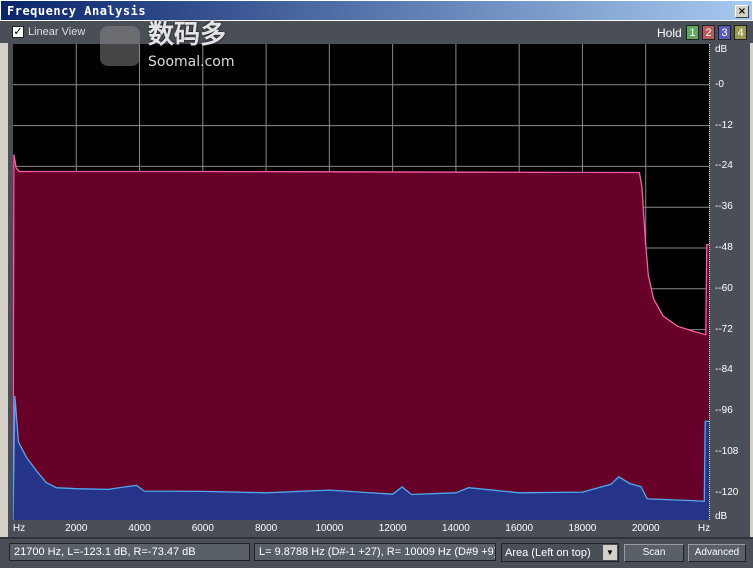 The width and height of the screenshot is (753, 568). What do you see at coordinates (740, 32) in the screenshot?
I see `hold-button-4: 4` at bounding box center [740, 32].